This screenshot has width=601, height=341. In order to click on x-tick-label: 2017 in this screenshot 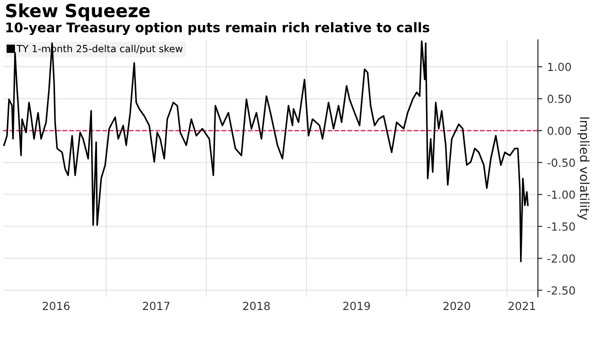, I will do `click(156, 306)`.